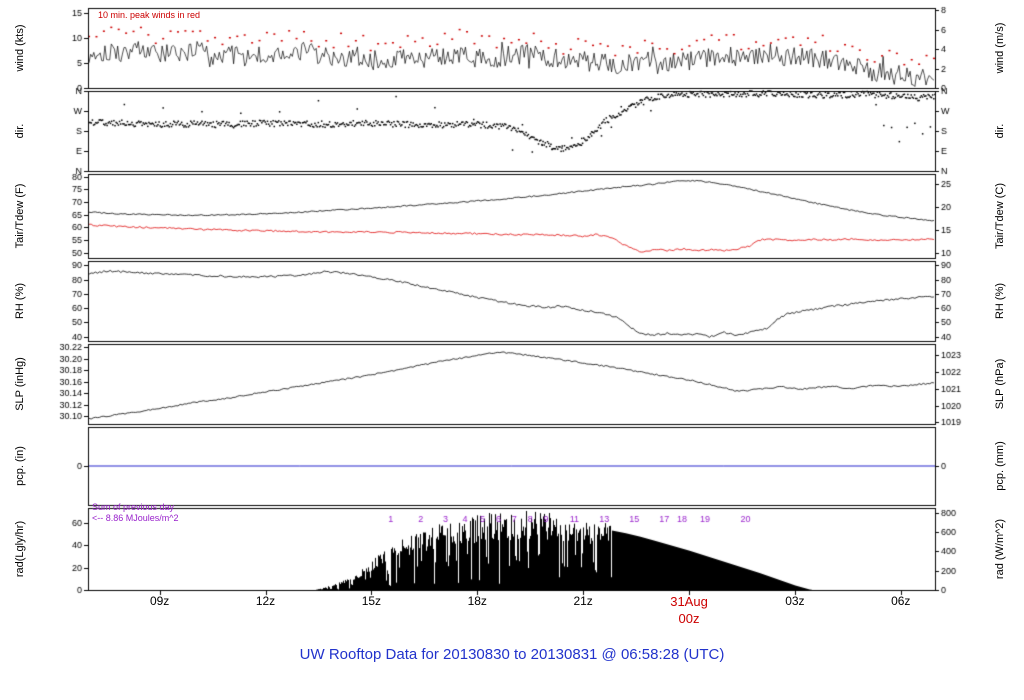  I want to click on axis-title-wind-right: wind (m/s), so click(1000, 48).